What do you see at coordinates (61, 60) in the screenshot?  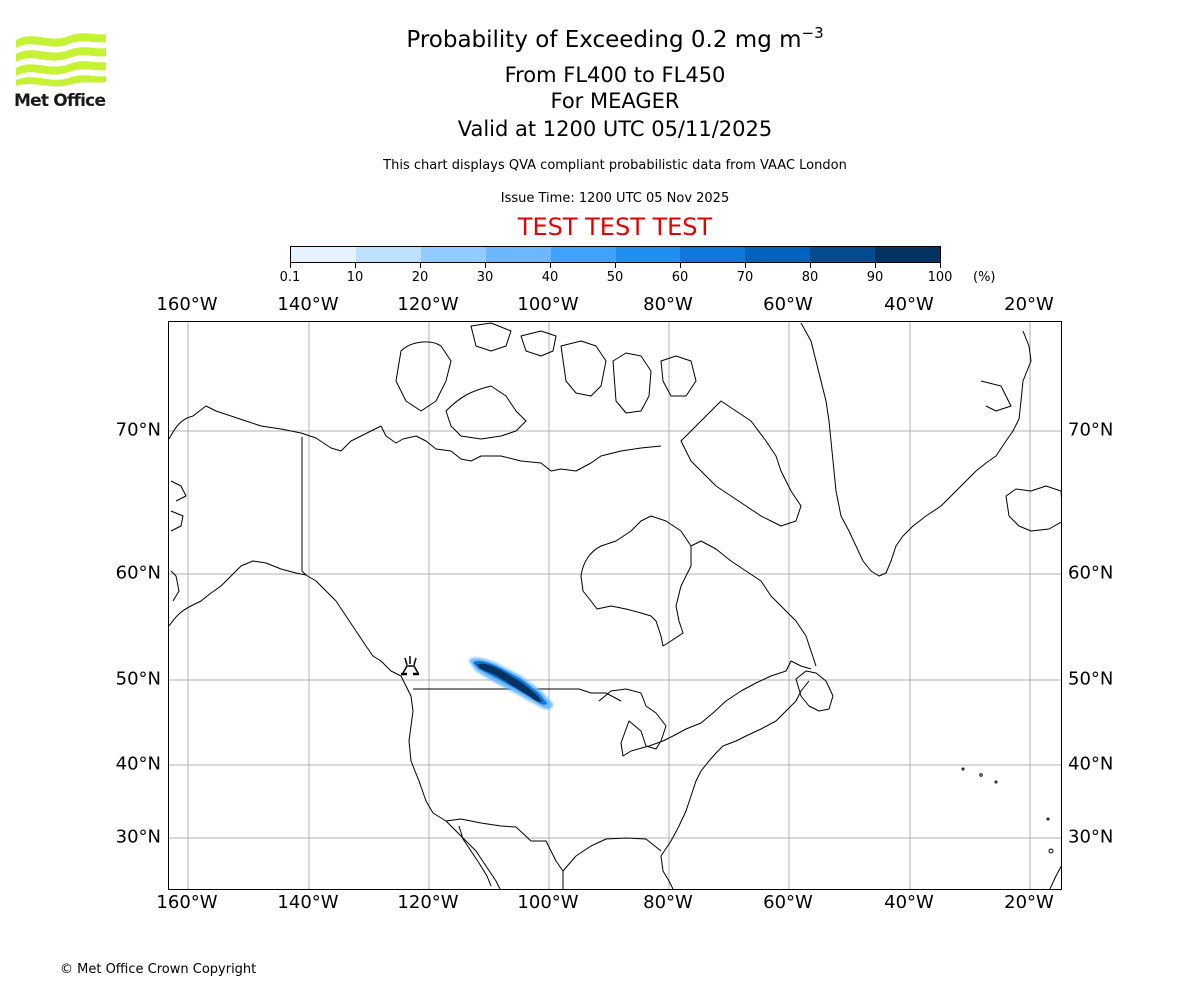 I see `met-office-waves-icon` at bounding box center [61, 60].